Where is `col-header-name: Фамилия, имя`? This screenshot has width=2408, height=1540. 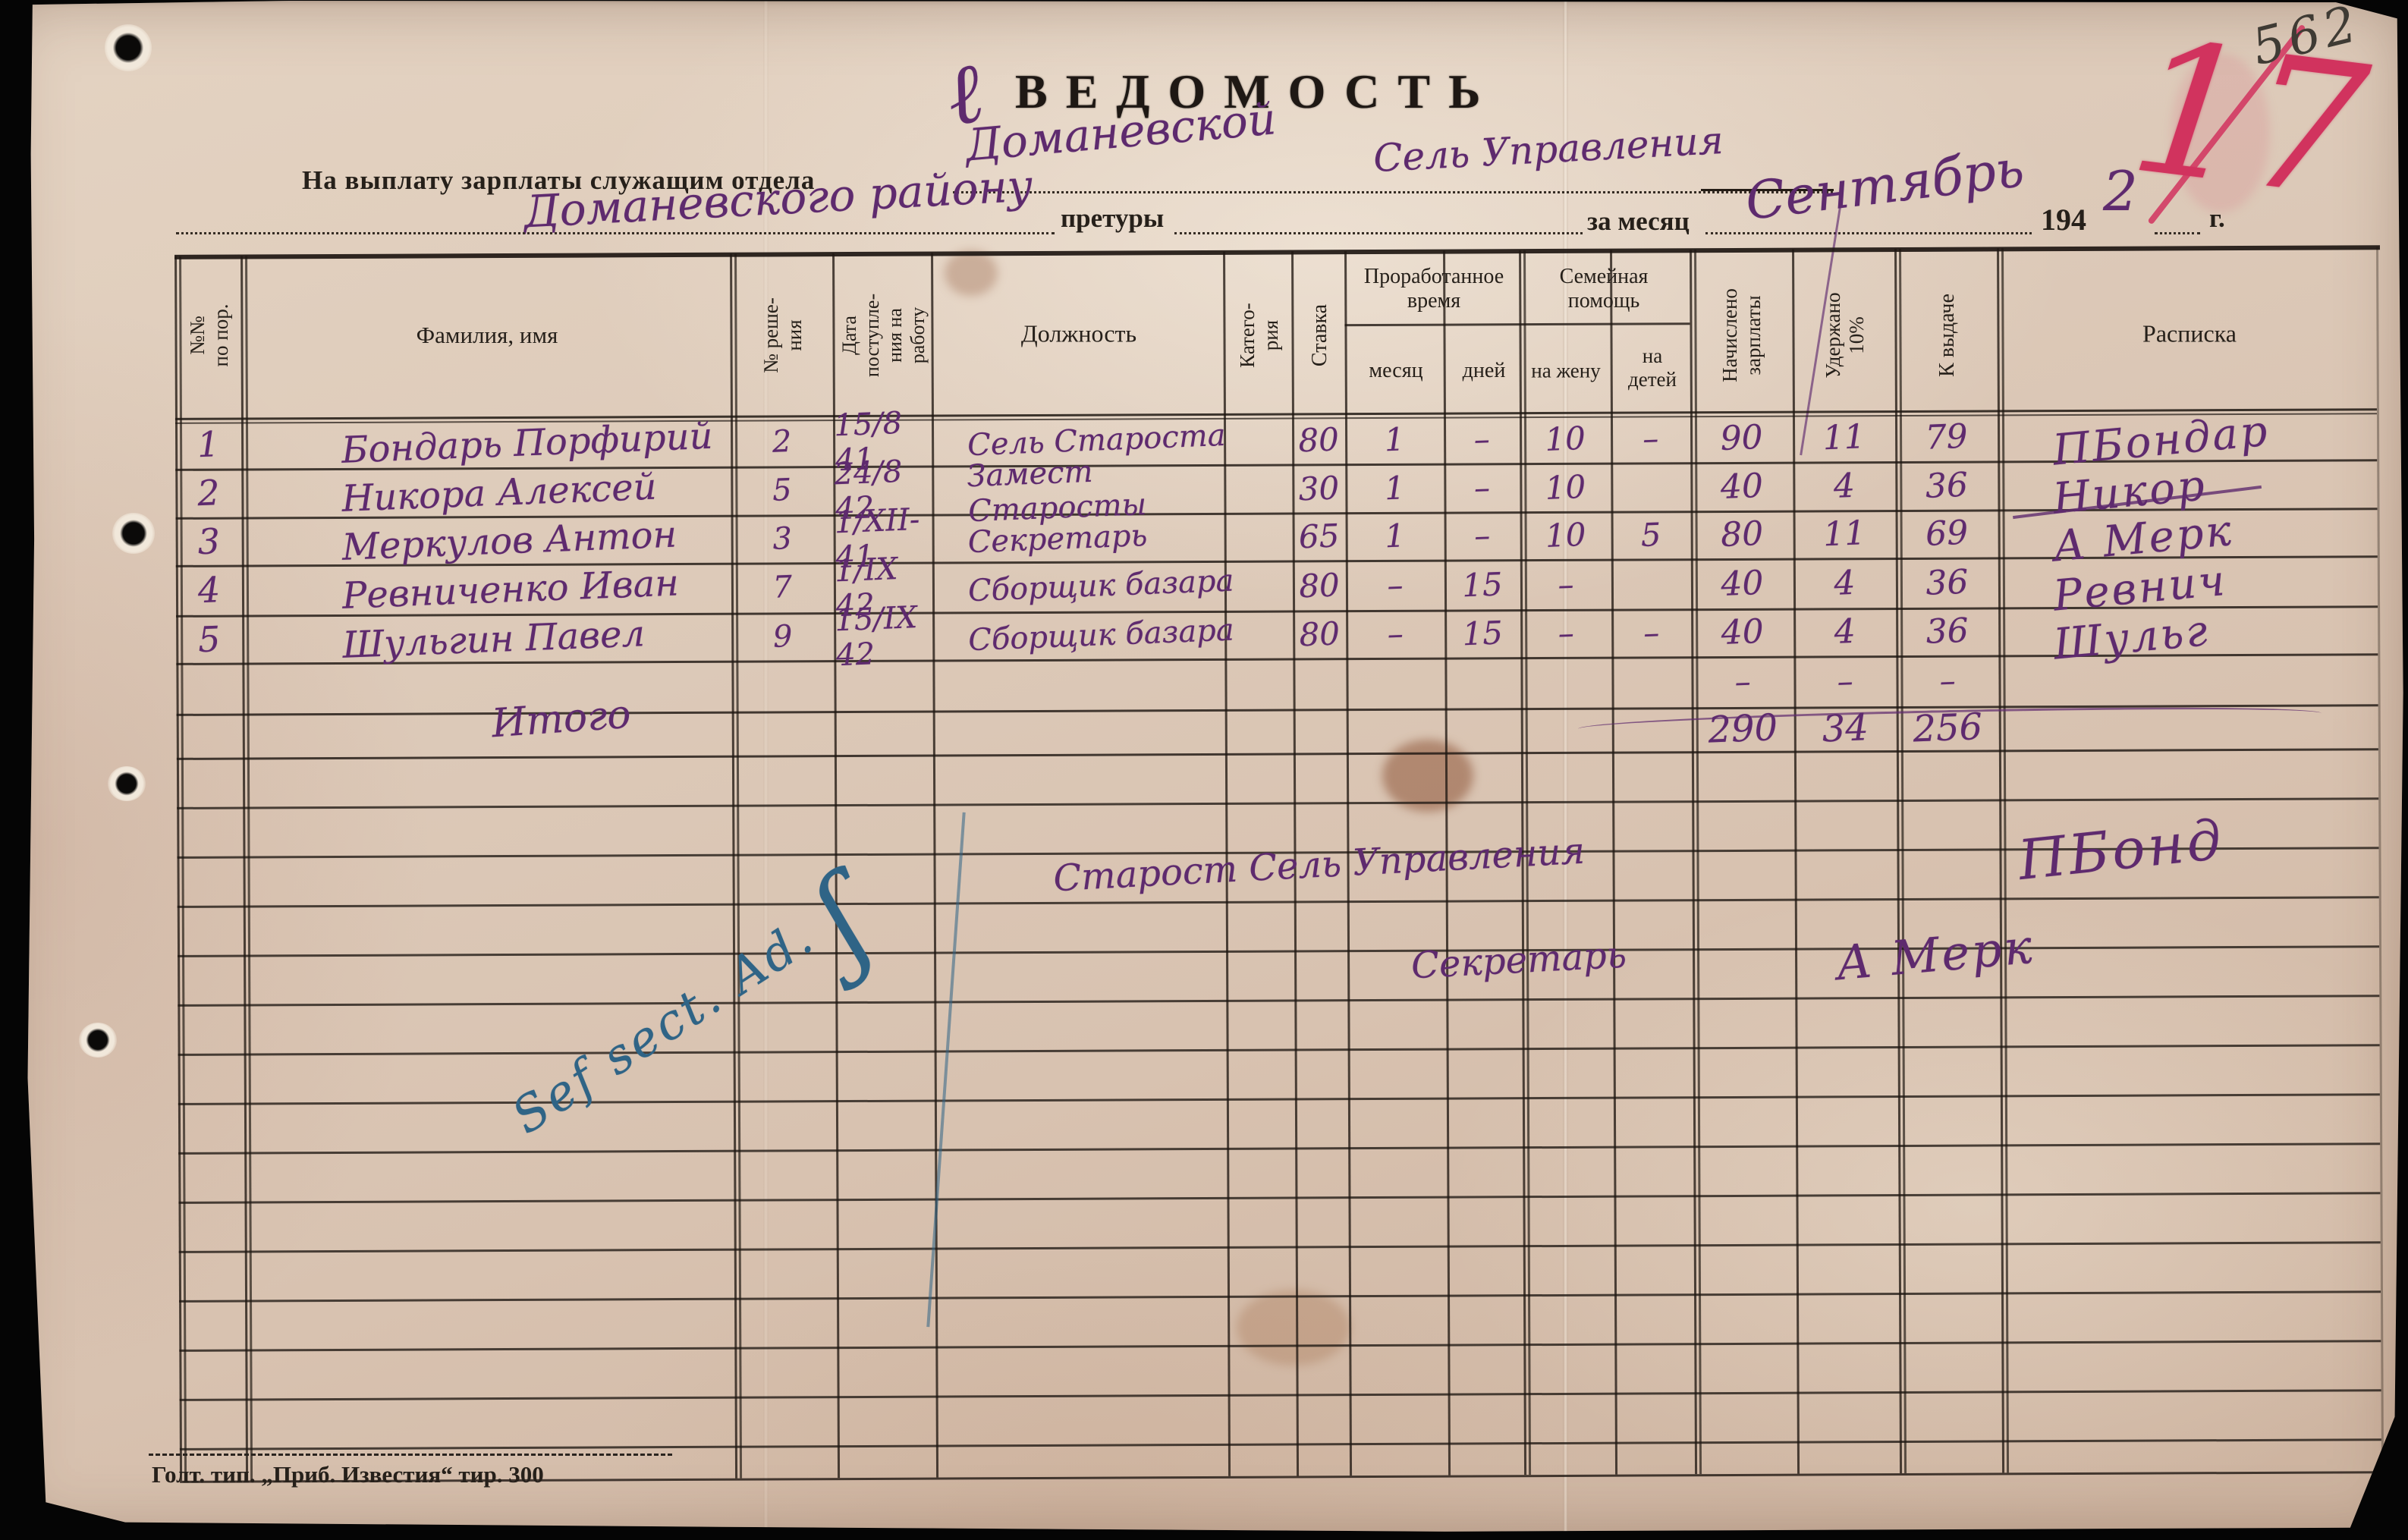
col-header-name: Фамилия, имя is located at coordinates (487, 335).